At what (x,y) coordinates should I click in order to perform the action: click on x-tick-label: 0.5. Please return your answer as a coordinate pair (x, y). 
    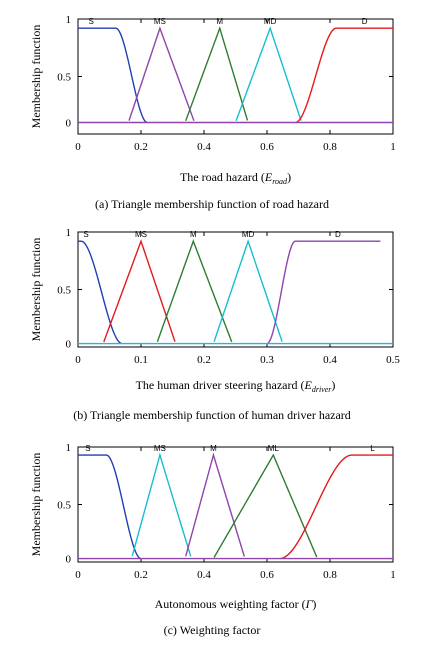
    Looking at the image, I should click on (393, 360).